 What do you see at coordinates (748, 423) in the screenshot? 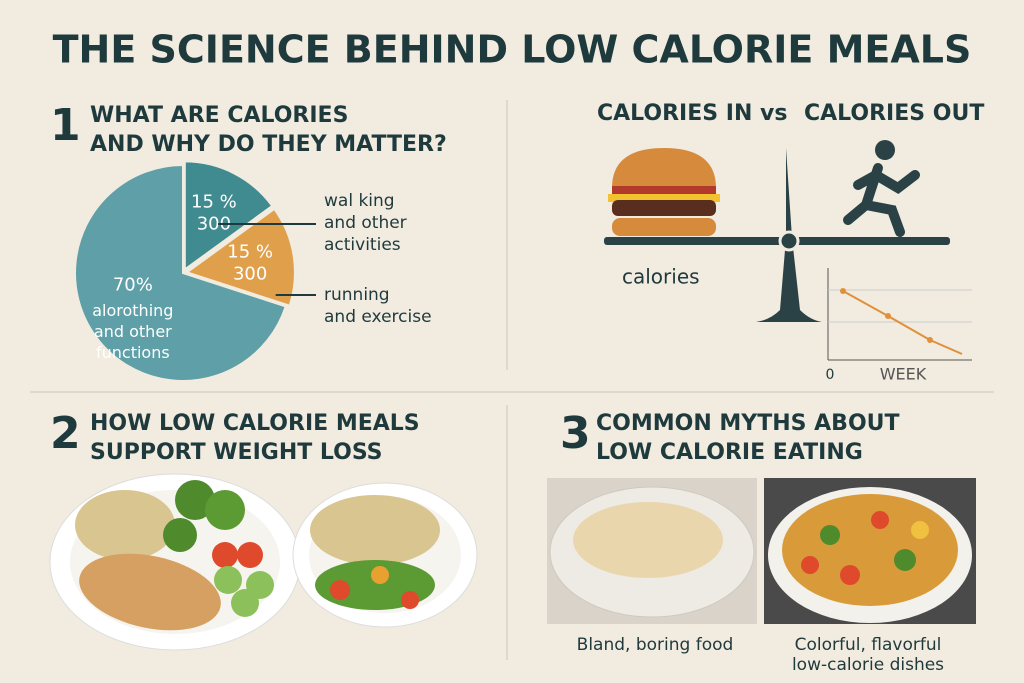
I see `heading: COMMON MYTHS ABOUT` at bounding box center [748, 423].